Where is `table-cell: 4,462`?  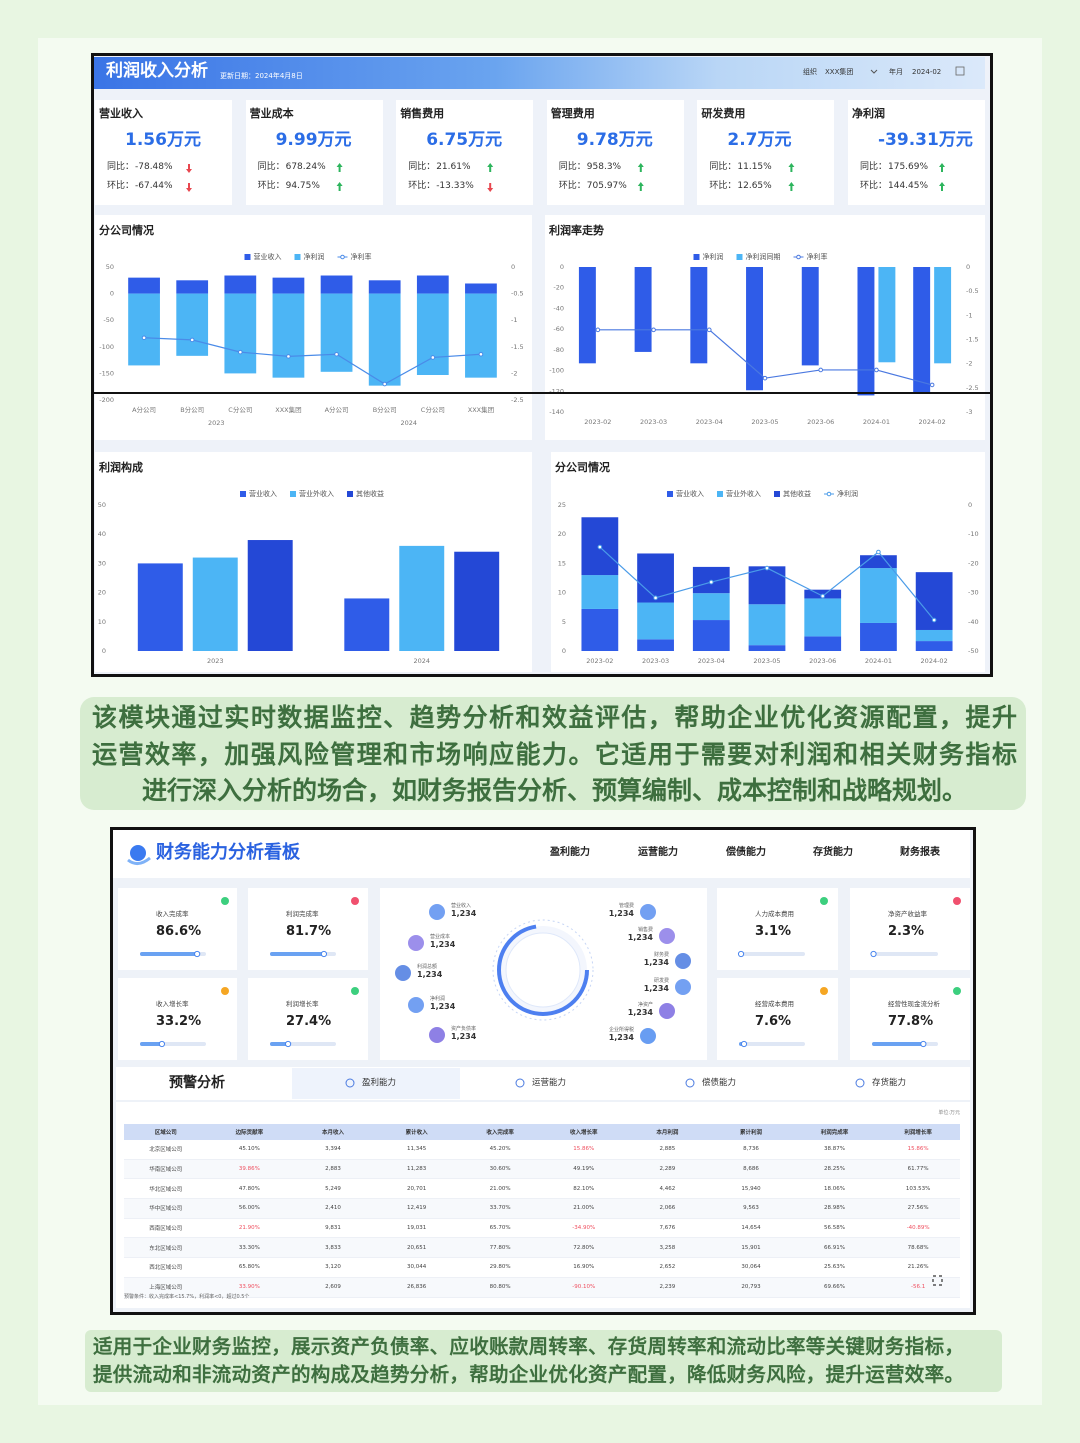 table-cell: 4,462 is located at coordinates (667, 1189).